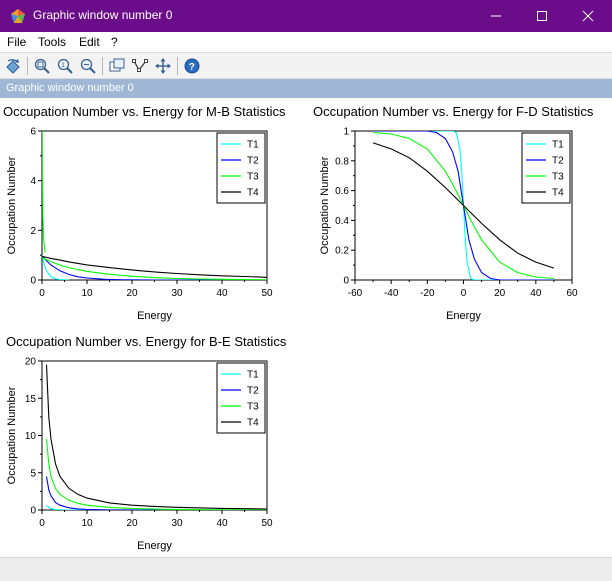 This screenshot has width=612, height=581. Describe the element at coordinates (342, 221) in the screenshot. I see `y-tick-label: 0.4` at that location.